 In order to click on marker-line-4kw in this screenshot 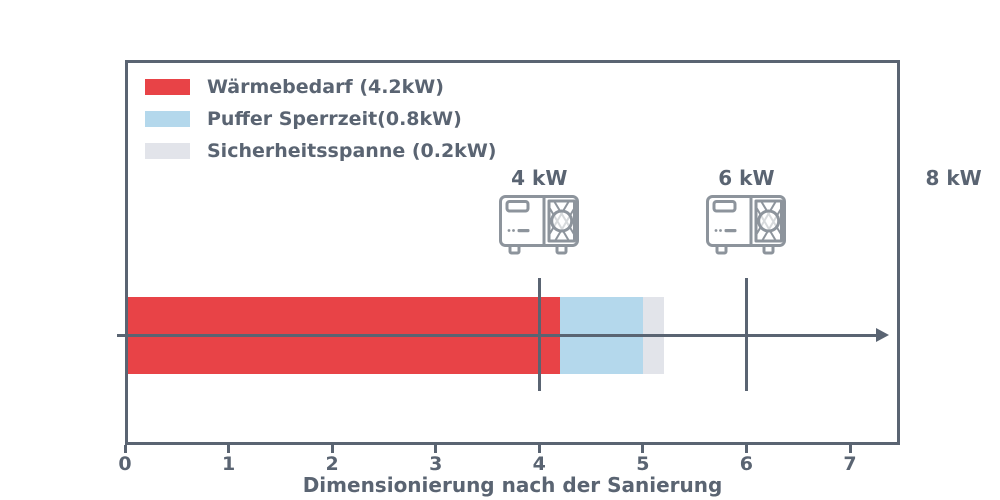, I will do `click(539, 334)`.